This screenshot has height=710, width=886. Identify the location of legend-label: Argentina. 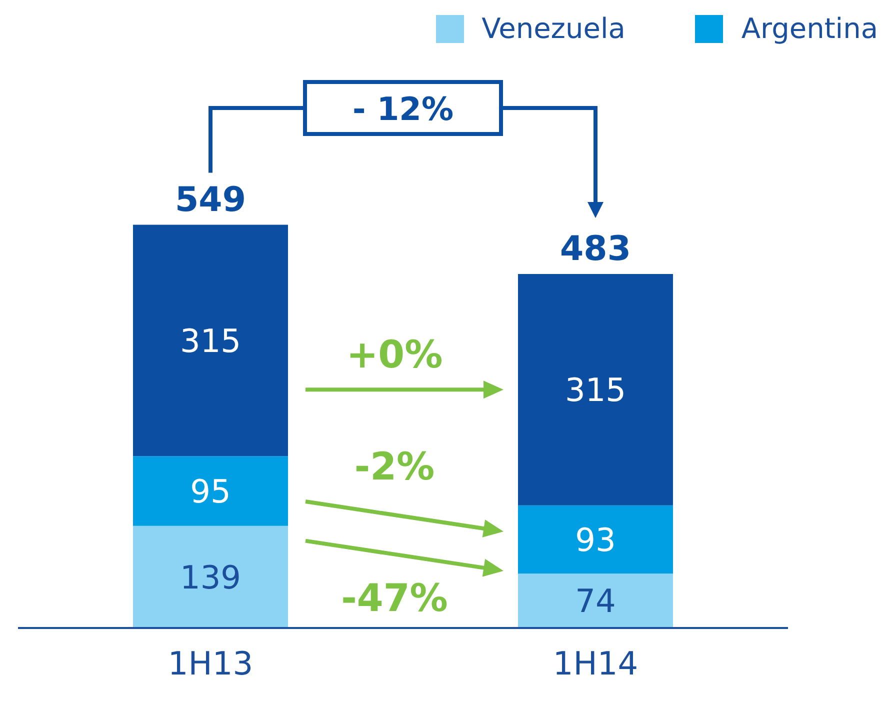
(809, 28).